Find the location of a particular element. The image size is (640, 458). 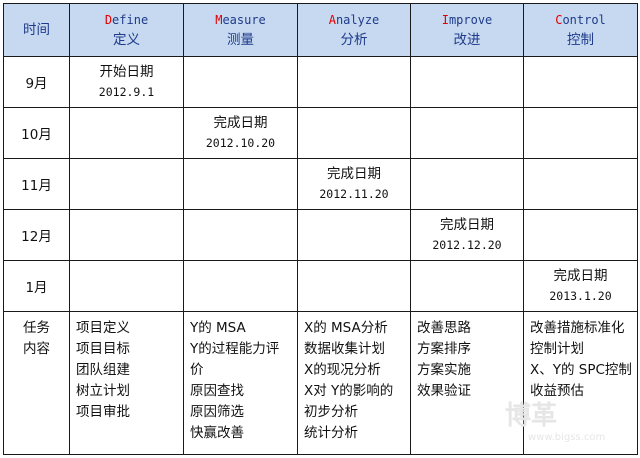

month-row: 11月 完成日期 2012.11.20 is located at coordinates (320, 184).